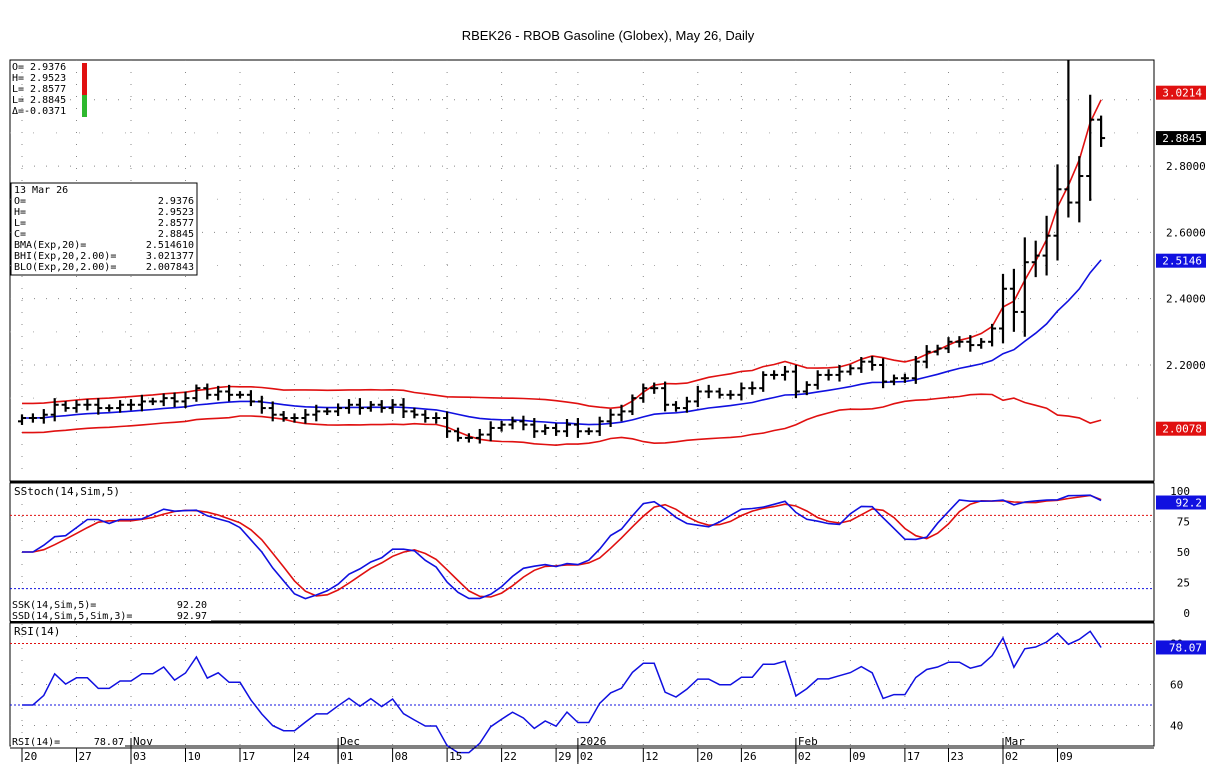  Describe the element at coordinates (651, 756) in the screenshot. I see `day-label: 12` at that location.